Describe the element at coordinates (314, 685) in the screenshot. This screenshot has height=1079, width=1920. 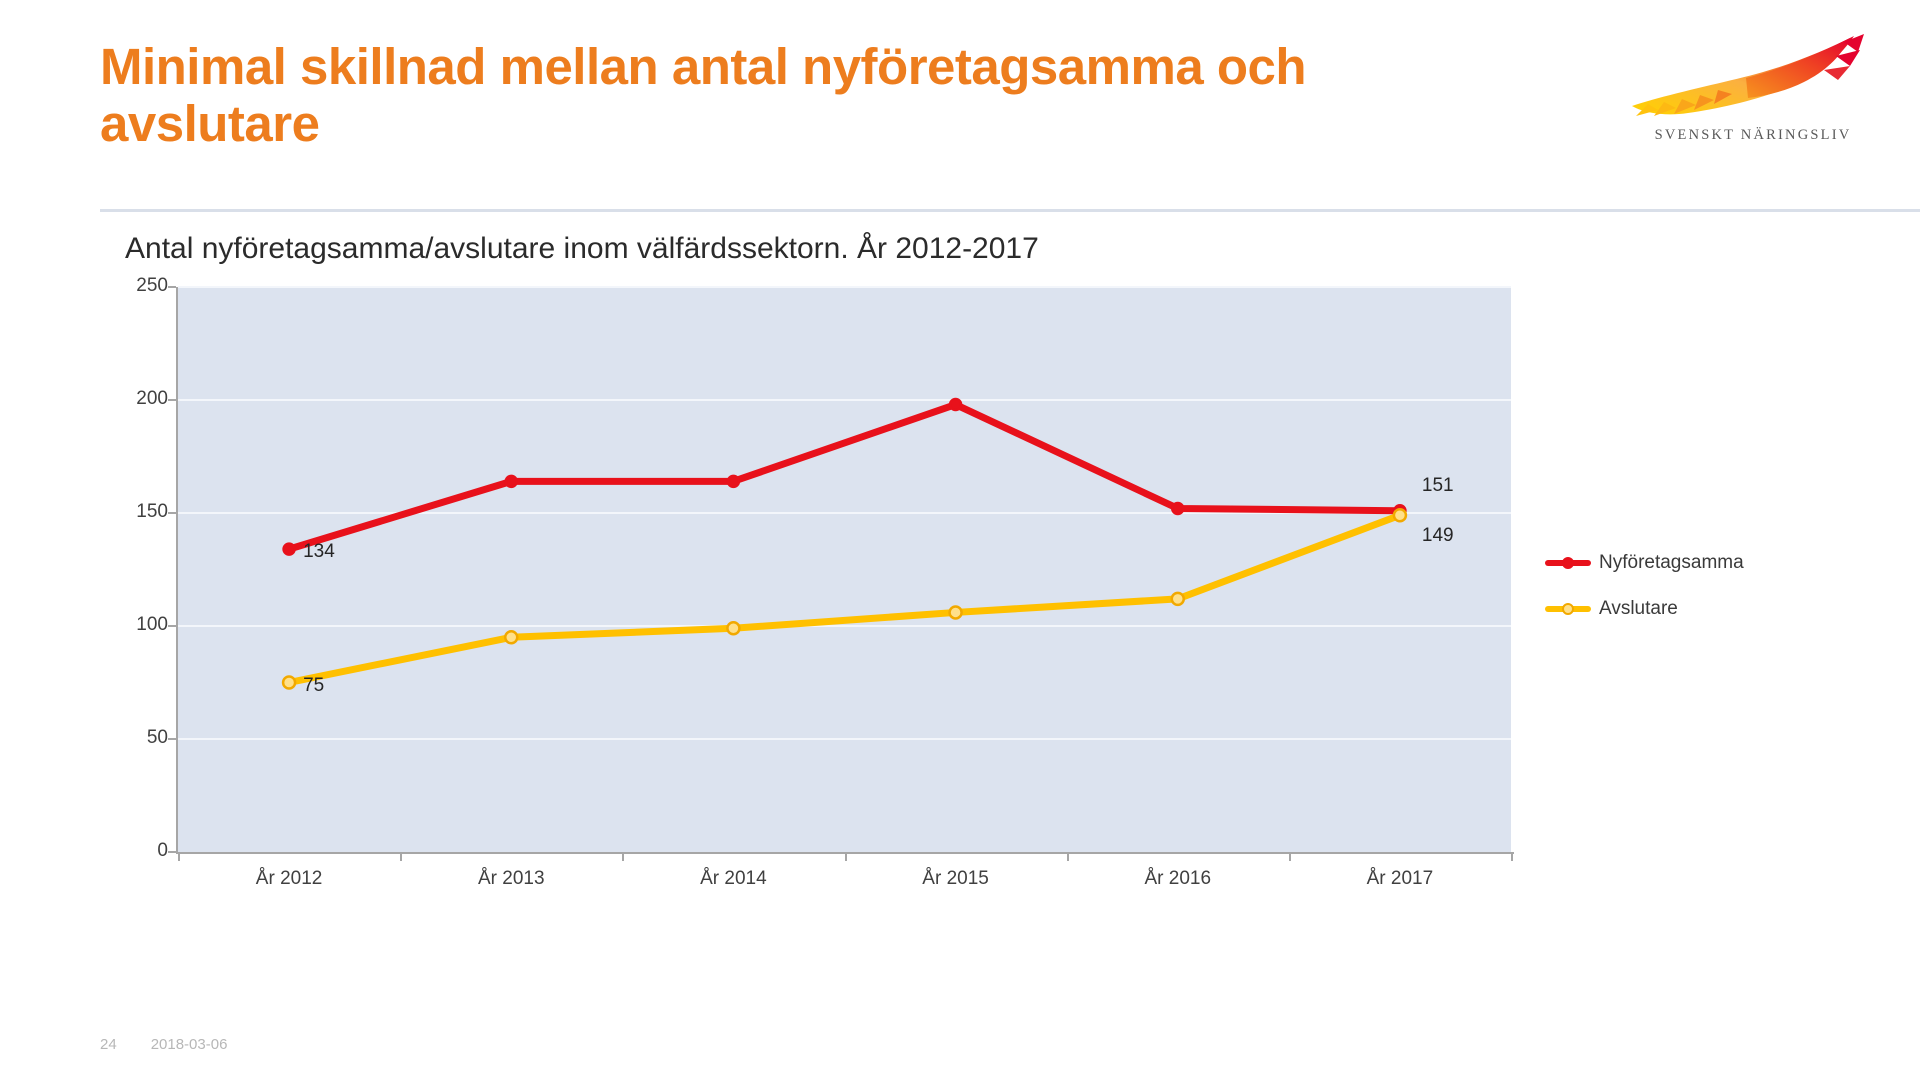
I see `data-point-label: 75` at that location.